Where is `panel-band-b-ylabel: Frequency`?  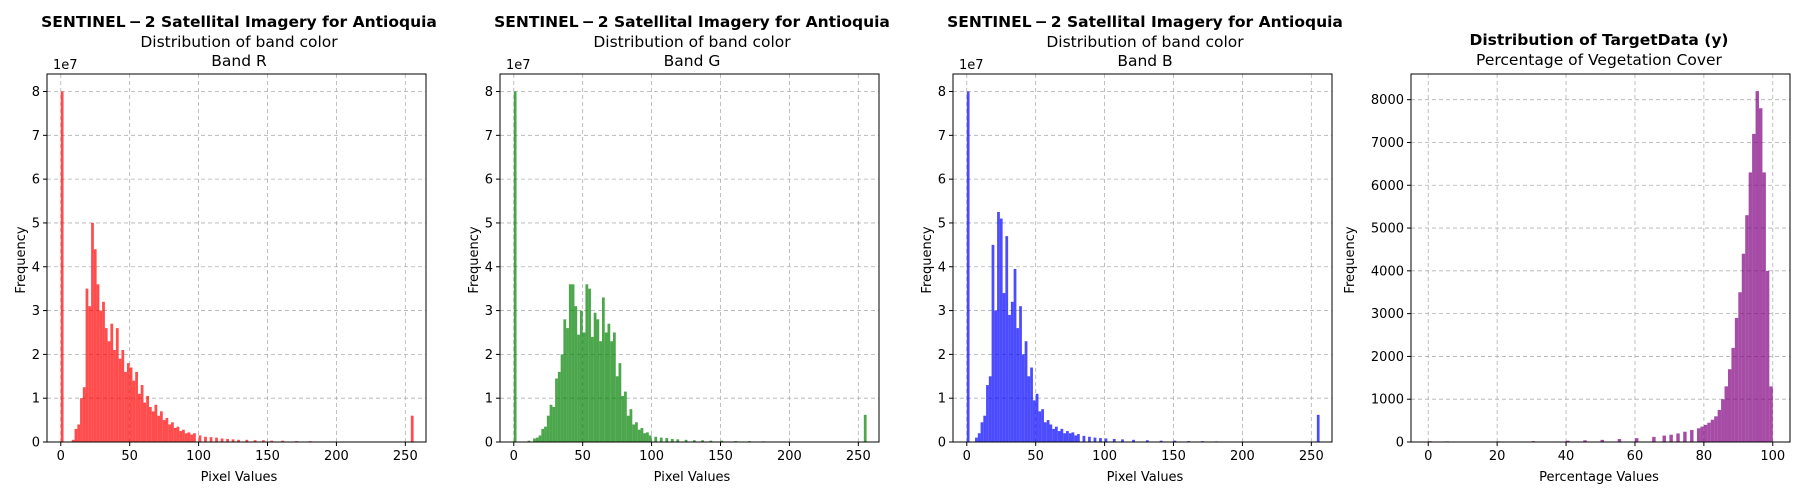
panel-band-b-ylabel: Frequency is located at coordinates (927, 259).